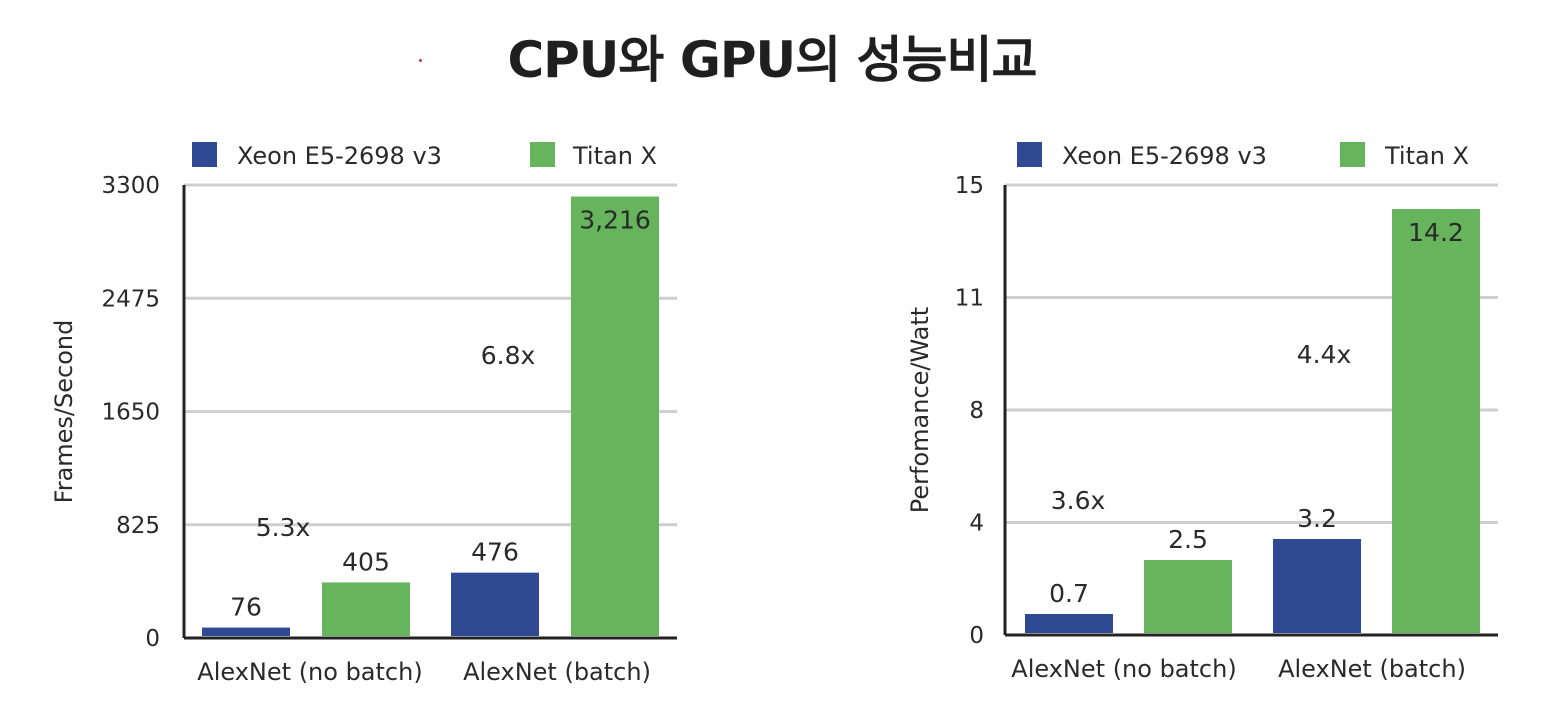 The height and width of the screenshot is (720, 1544). What do you see at coordinates (283, 527) in the screenshot?
I see `speedup-annotation: 5.3x` at bounding box center [283, 527].